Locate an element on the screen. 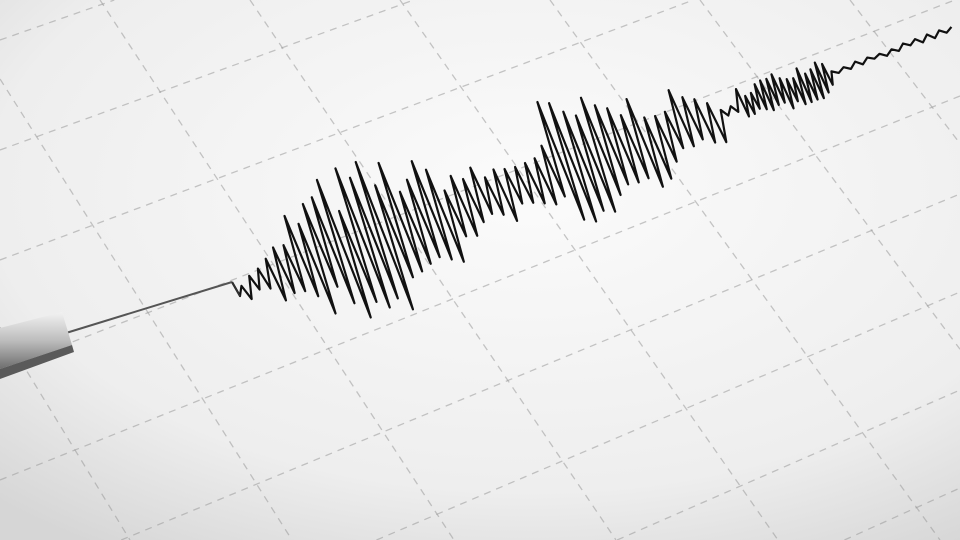 This screenshot has height=540, width=960. pen-tip is located at coordinates (236, 289).